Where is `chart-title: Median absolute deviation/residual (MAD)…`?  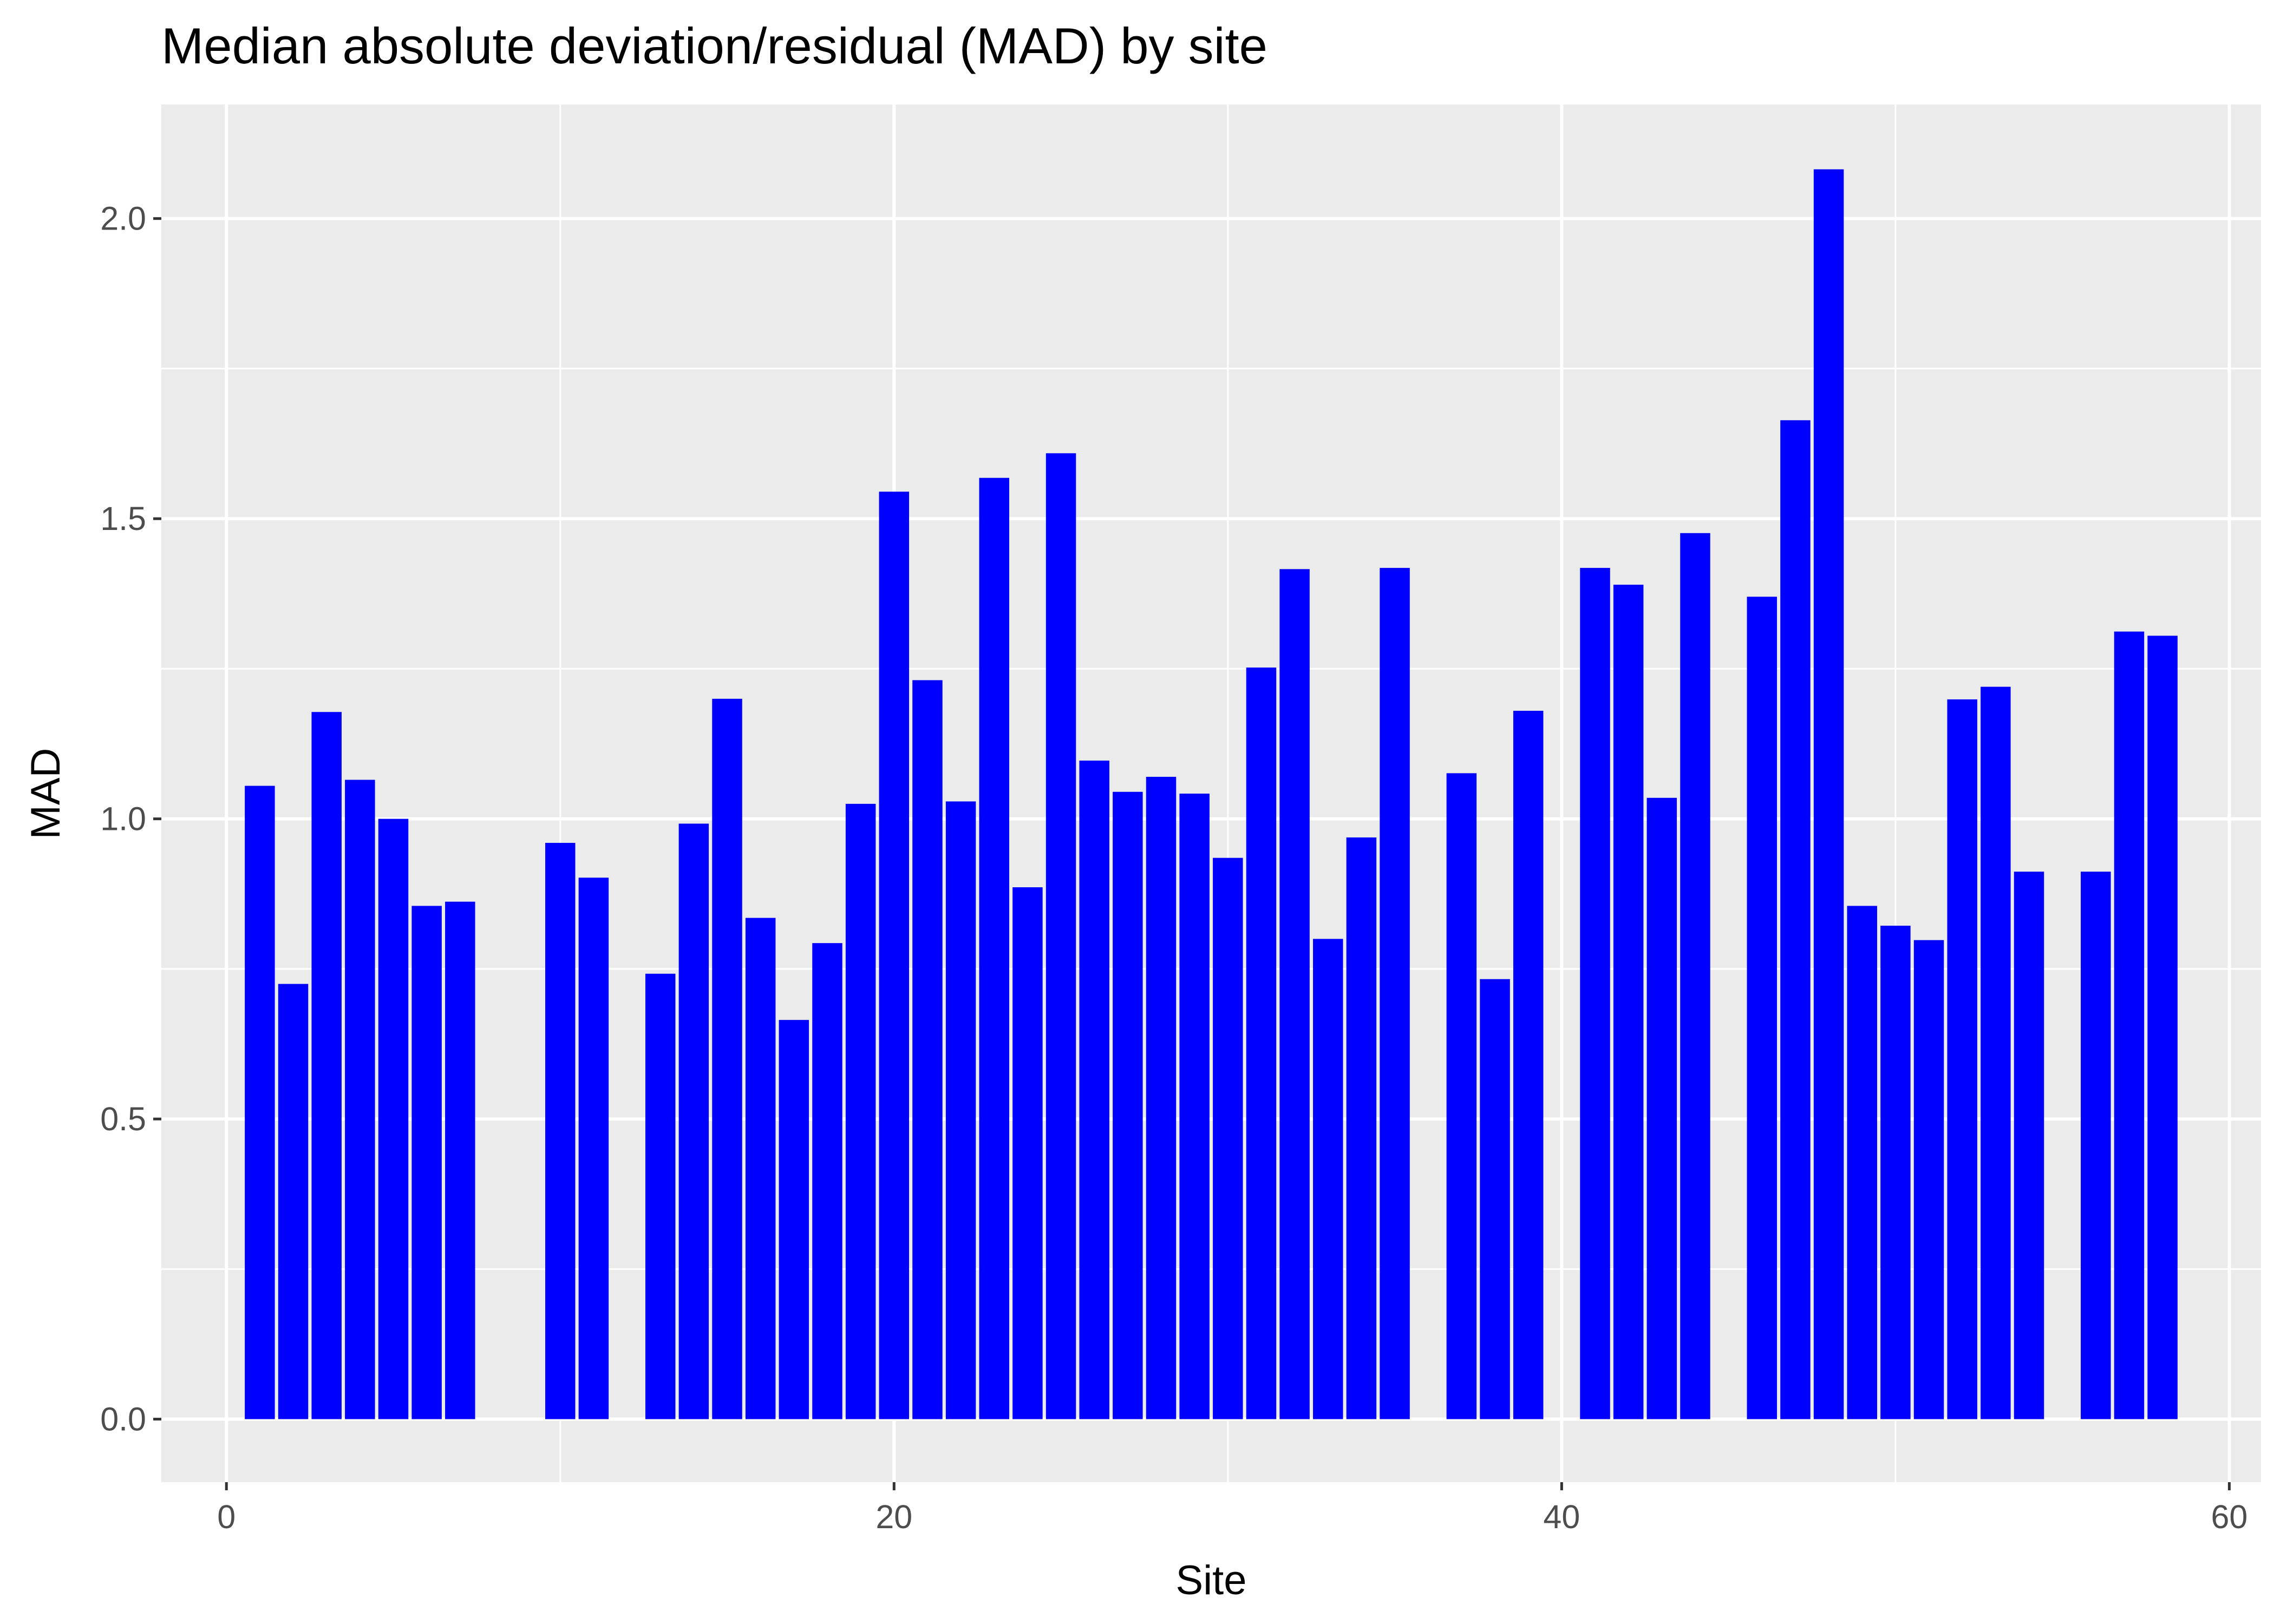
chart-title: Median absolute deviation/residual (MAD)… is located at coordinates (714, 45).